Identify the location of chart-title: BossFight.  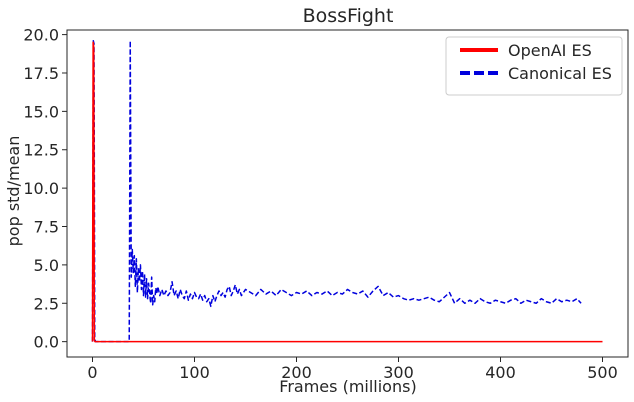
(348, 16).